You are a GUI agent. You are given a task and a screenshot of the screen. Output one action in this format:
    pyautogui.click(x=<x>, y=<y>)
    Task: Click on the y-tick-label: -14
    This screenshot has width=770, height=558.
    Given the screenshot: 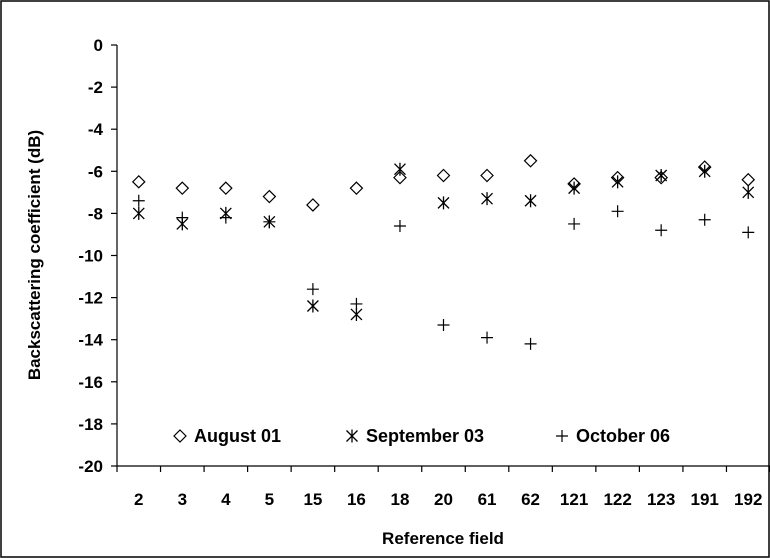 What is the action you would take?
    pyautogui.click(x=90, y=340)
    